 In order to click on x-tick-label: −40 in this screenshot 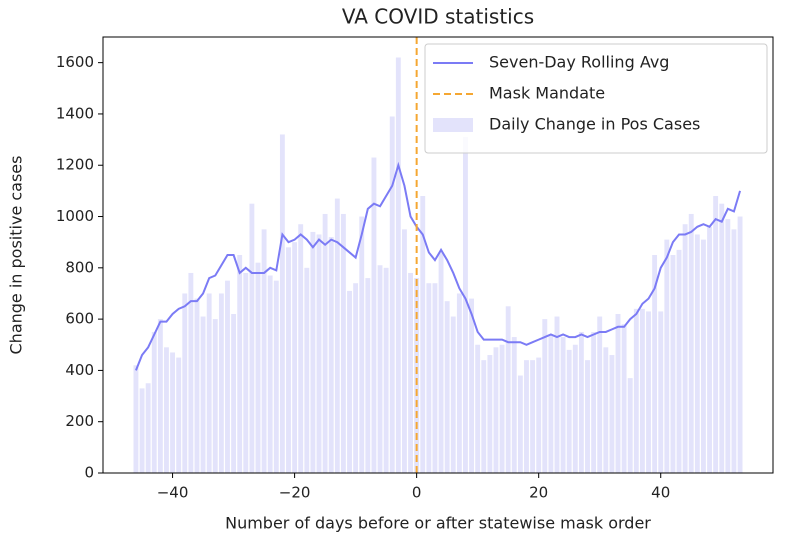, I will do `click(173, 493)`.